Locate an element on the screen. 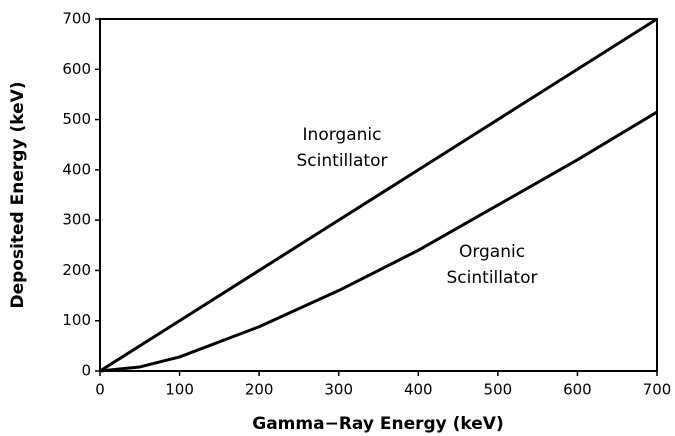 The height and width of the screenshot is (436, 675). annotation: Organic is located at coordinates (492, 252).